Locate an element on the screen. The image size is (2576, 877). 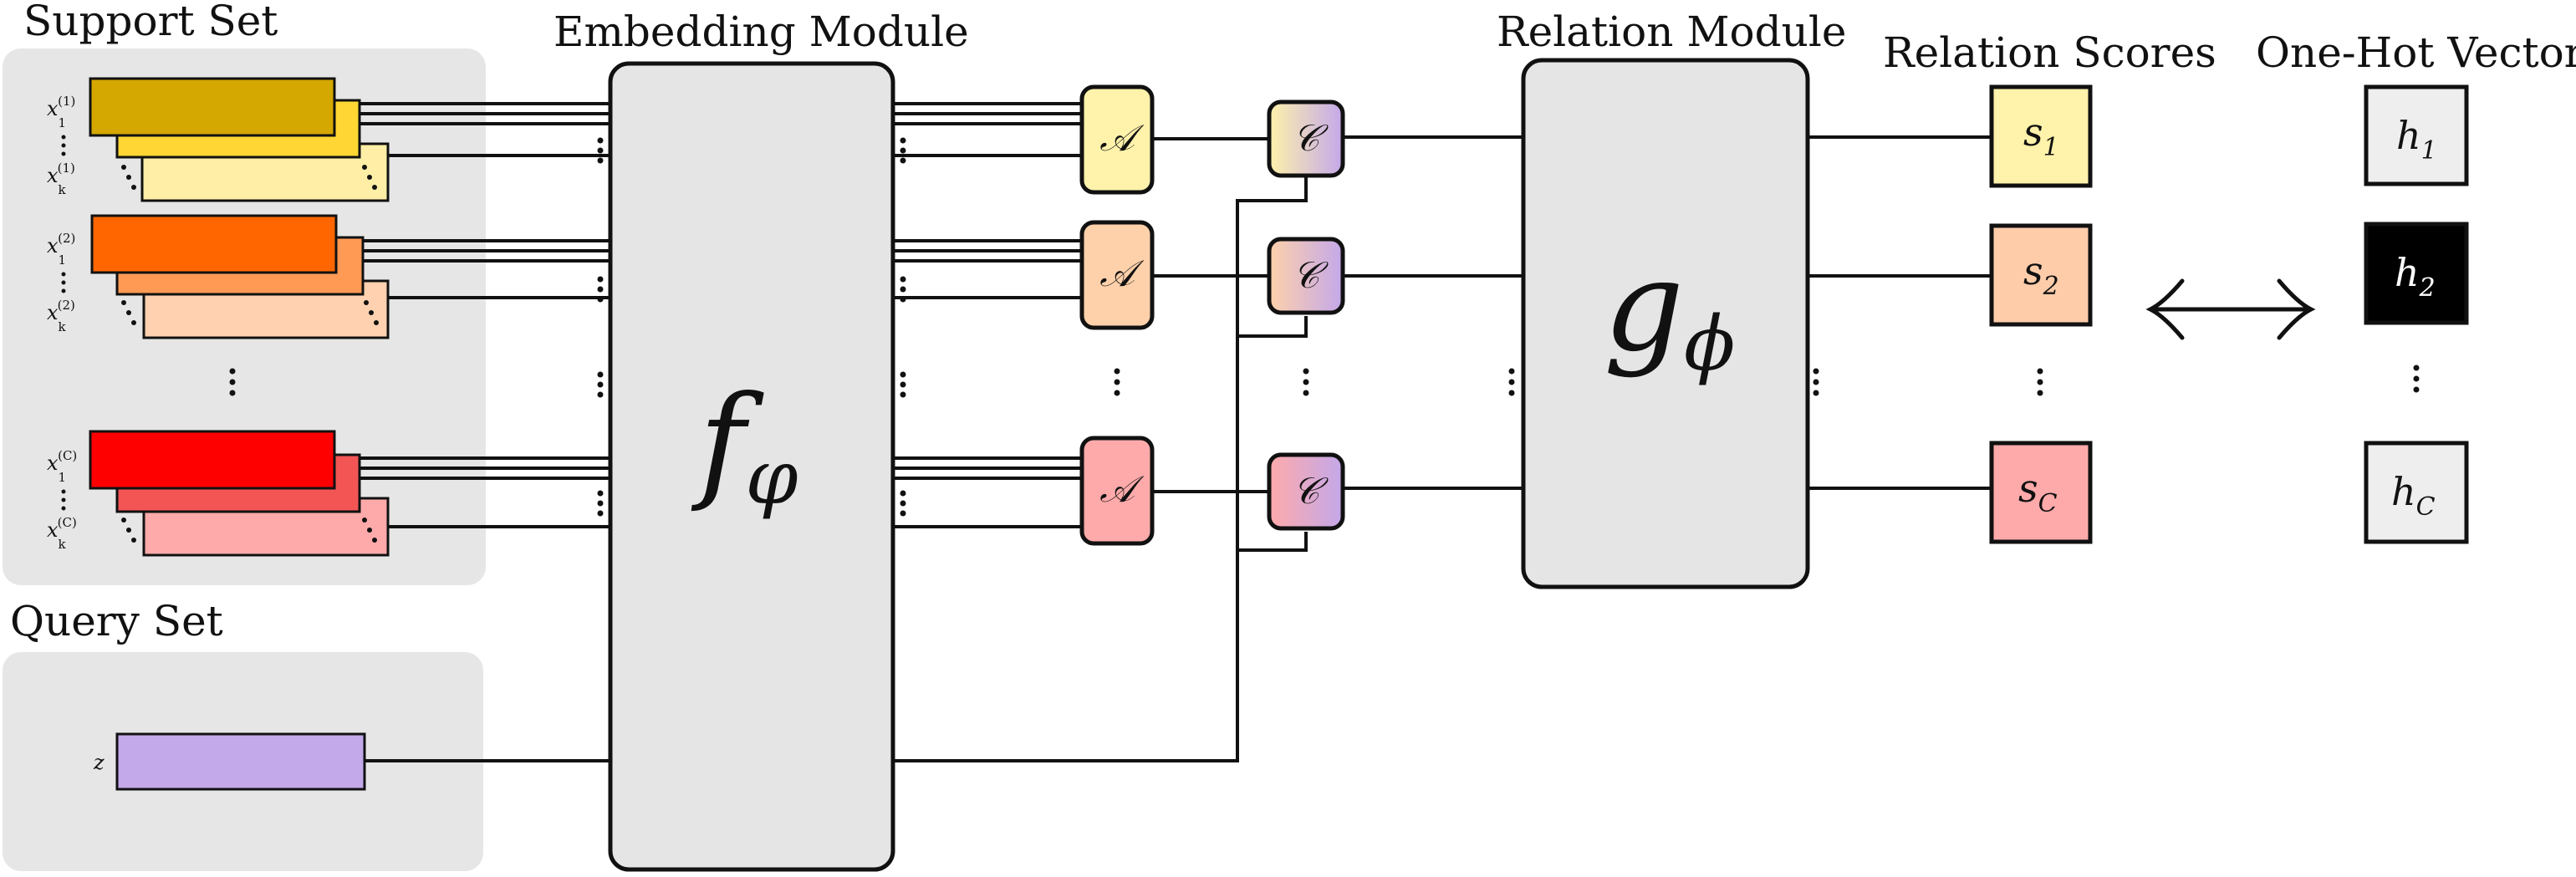
score-box-c is located at coordinates (2041, 493).